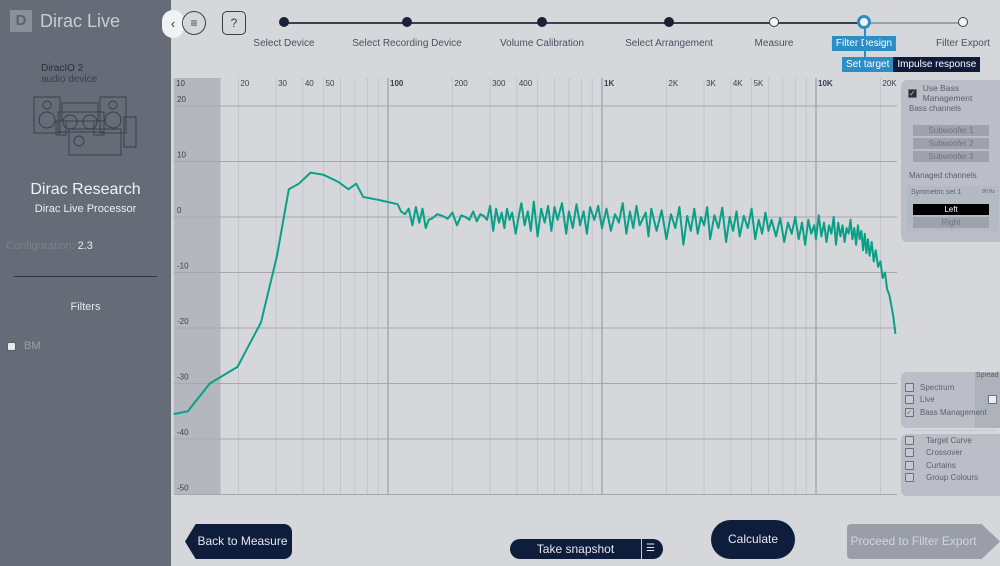 The height and width of the screenshot is (566, 1000). What do you see at coordinates (950, 93) in the screenshot?
I see `use-bass-management: ✓ Use Bass Management` at bounding box center [950, 93].